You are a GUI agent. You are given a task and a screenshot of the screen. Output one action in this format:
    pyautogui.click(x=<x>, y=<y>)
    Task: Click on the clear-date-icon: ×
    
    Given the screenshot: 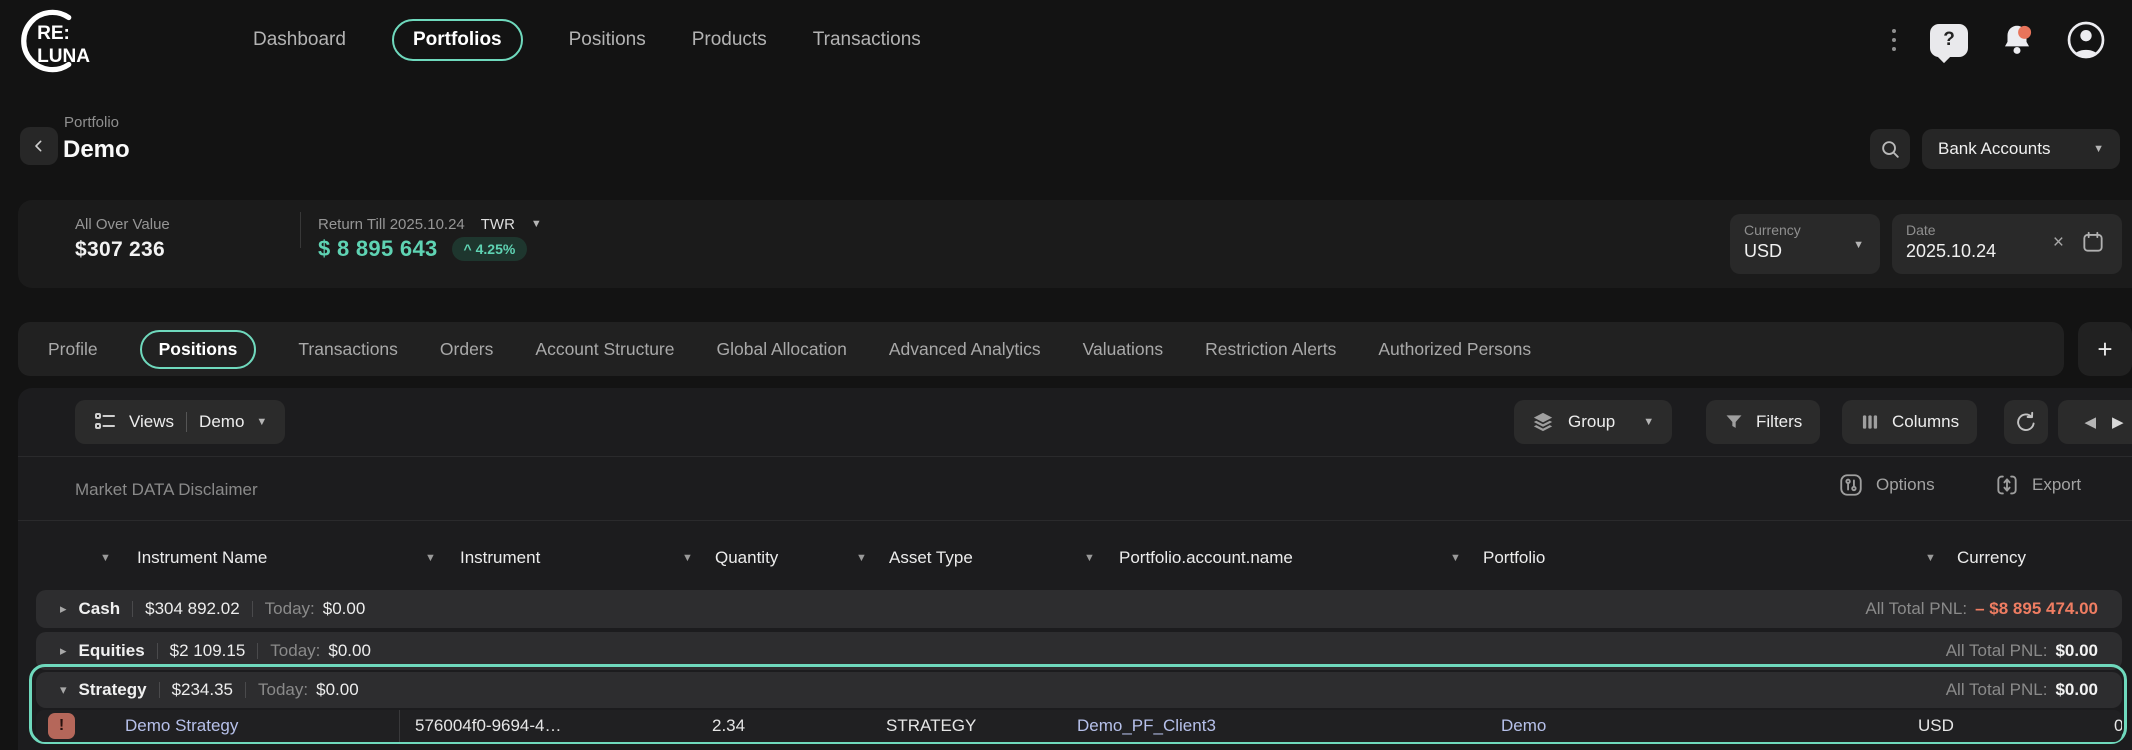 What is the action you would take?
    pyautogui.click(x=2058, y=242)
    